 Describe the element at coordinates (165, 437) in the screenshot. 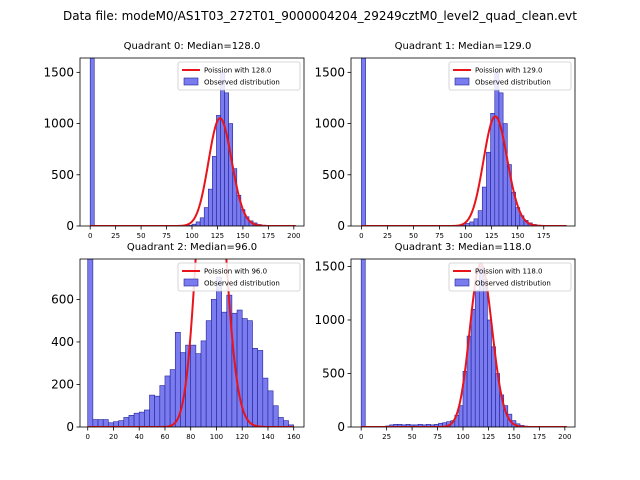

I see `x-tick-label: 60` at that location.